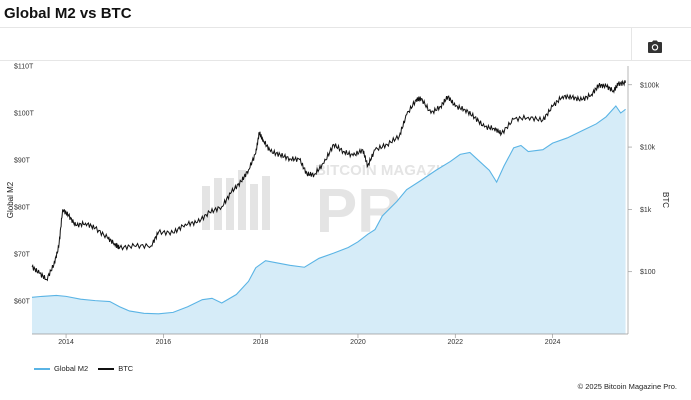  Describe the element at coordinates (71, 368) in the screenshot. I see `legend-label-global-m2: Global M2` at that location.